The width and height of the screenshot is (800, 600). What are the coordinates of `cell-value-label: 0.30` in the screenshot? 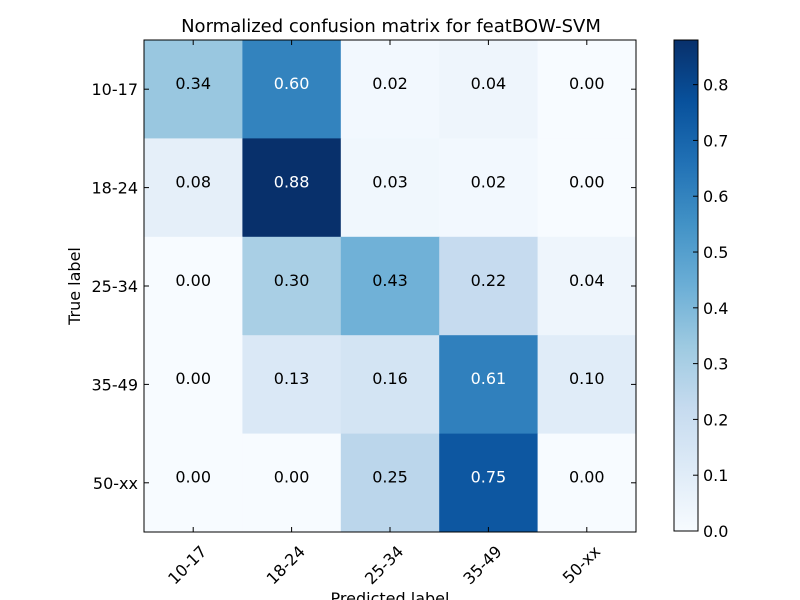 It's located at (292, 280).